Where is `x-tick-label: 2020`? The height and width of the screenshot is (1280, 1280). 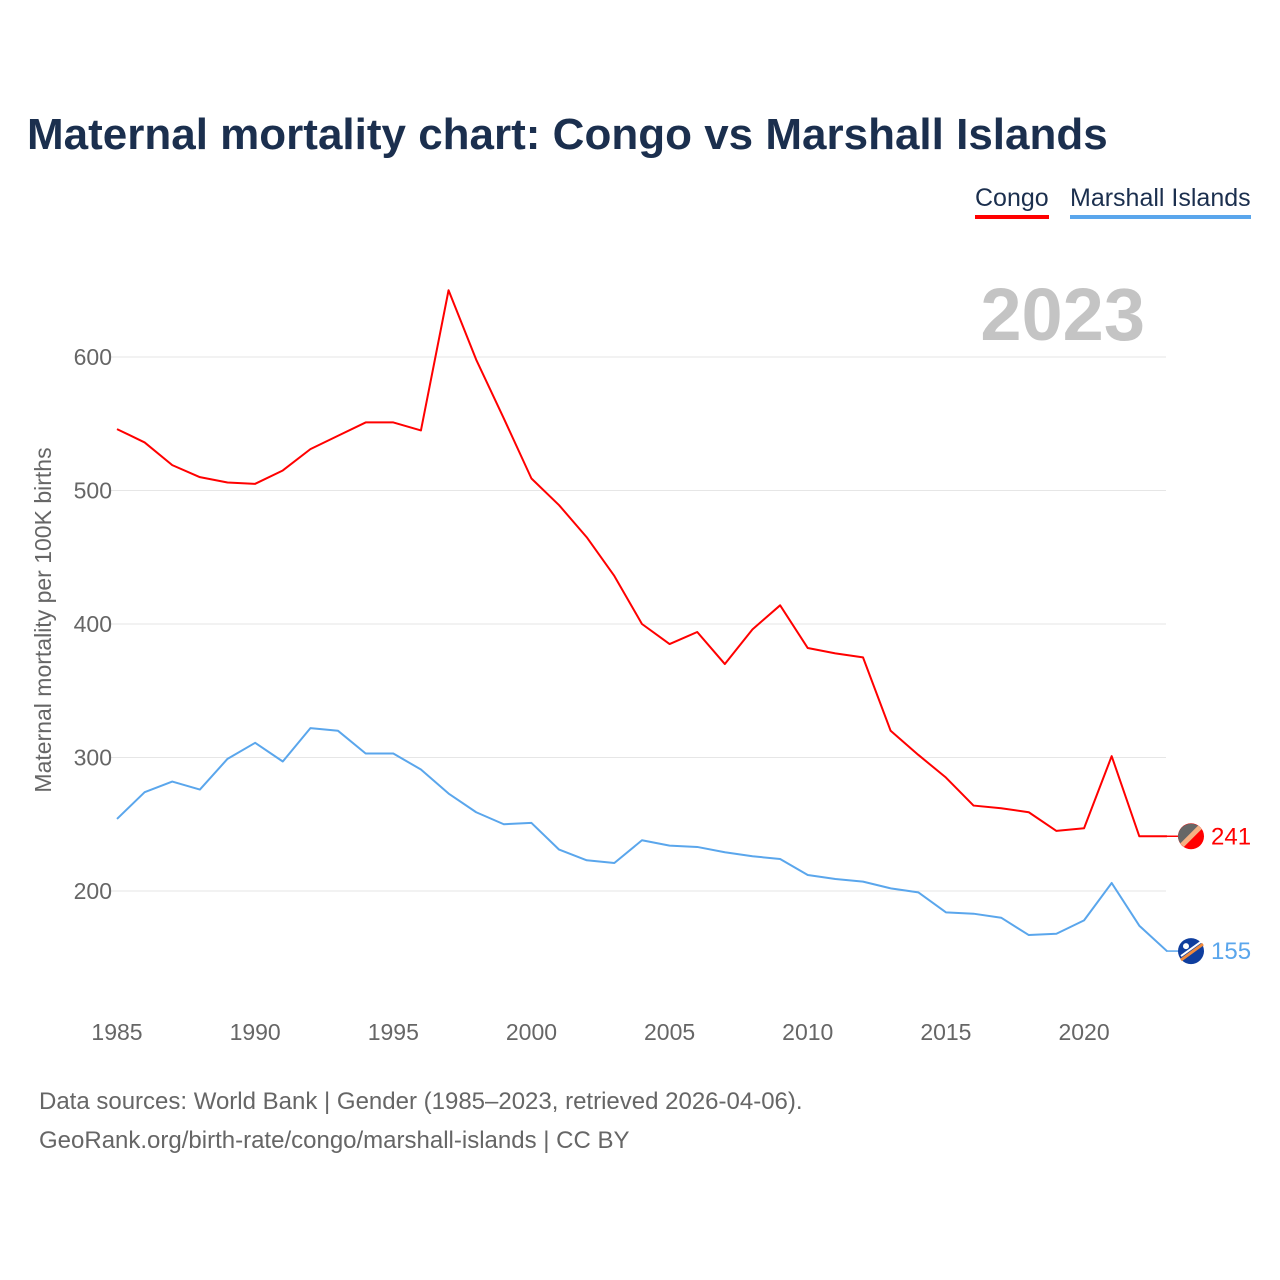
x-tick-label: 2020 is located at coordinates (1083, 1032).